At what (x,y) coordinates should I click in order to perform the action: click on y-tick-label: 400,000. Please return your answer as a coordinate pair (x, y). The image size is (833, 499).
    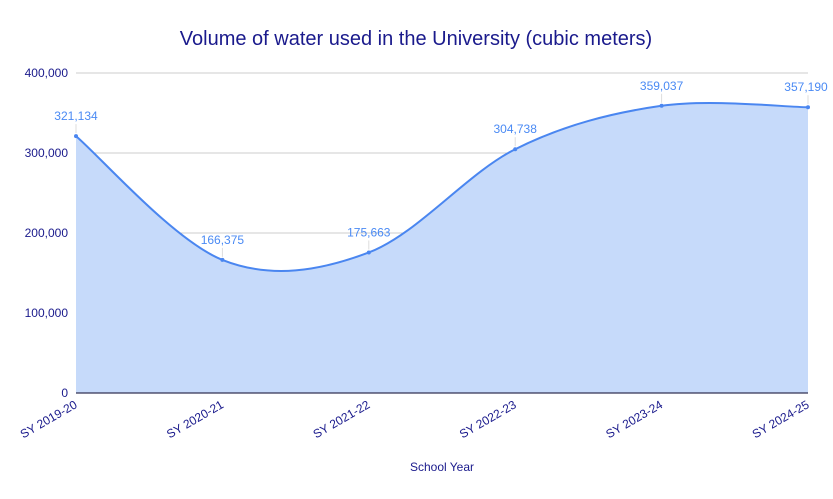
    Looking at the image, I should click on (47, 73).